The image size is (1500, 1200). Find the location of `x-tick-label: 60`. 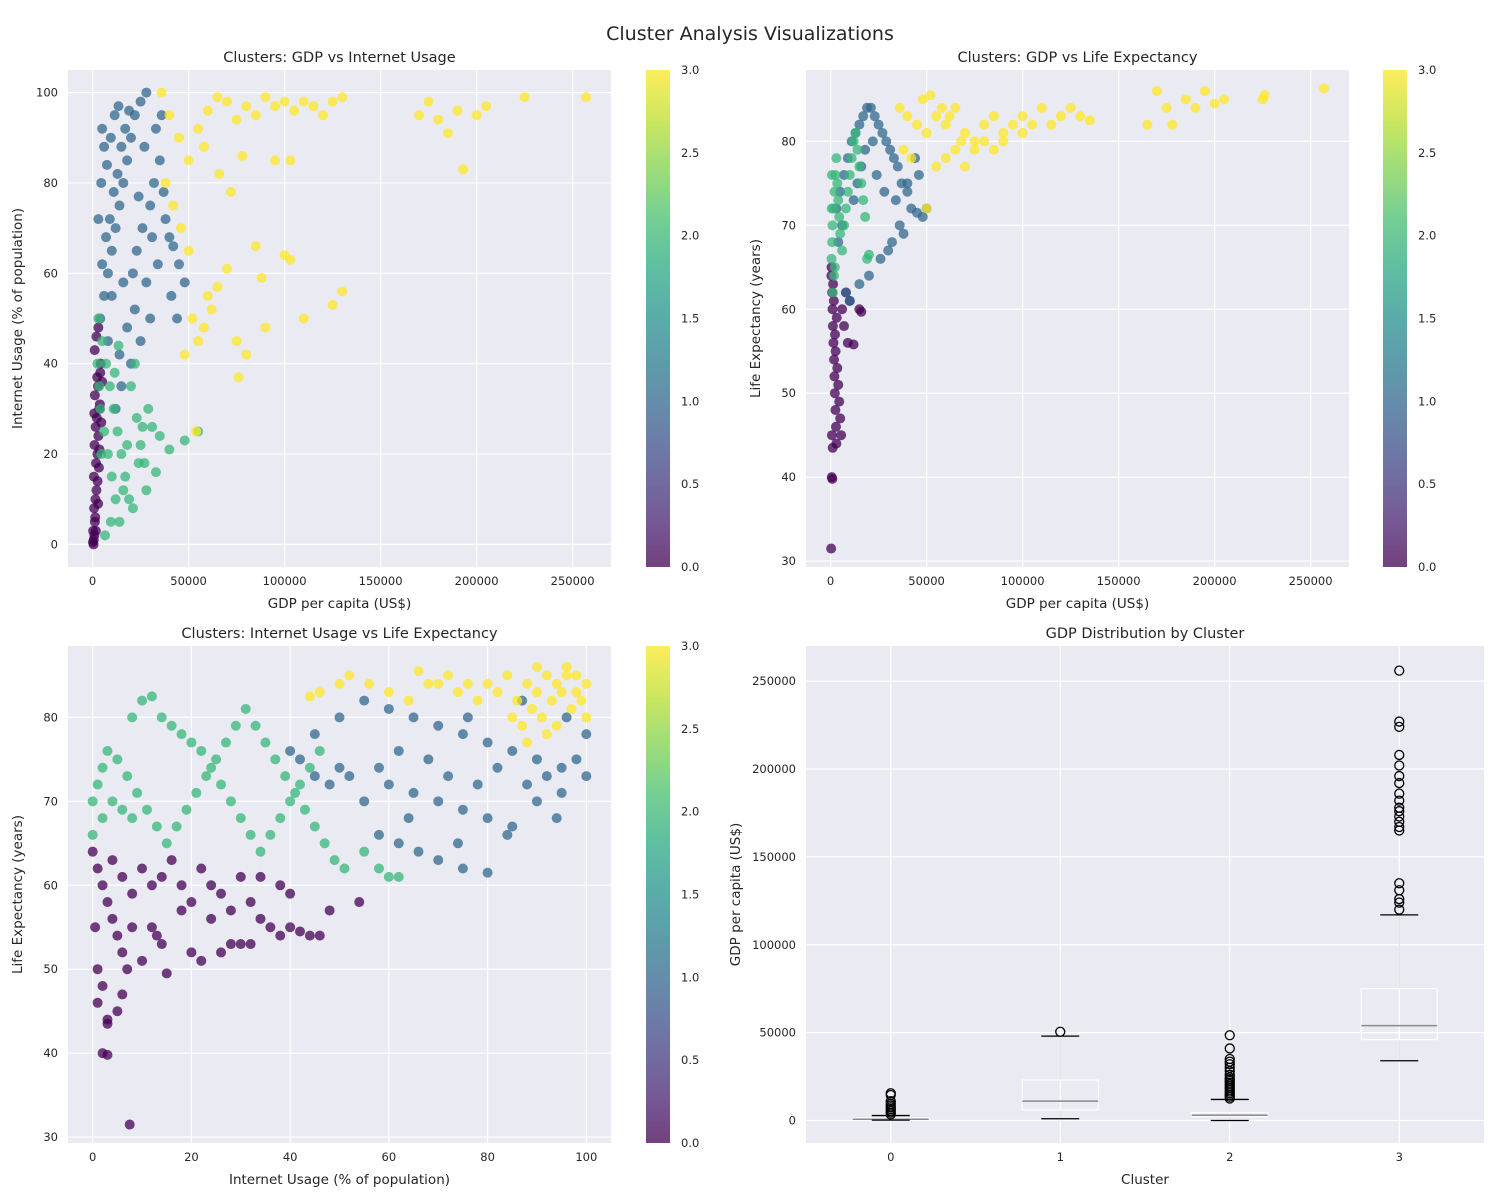

x-tick-label: 60 is located at coordinates (389, 1157).